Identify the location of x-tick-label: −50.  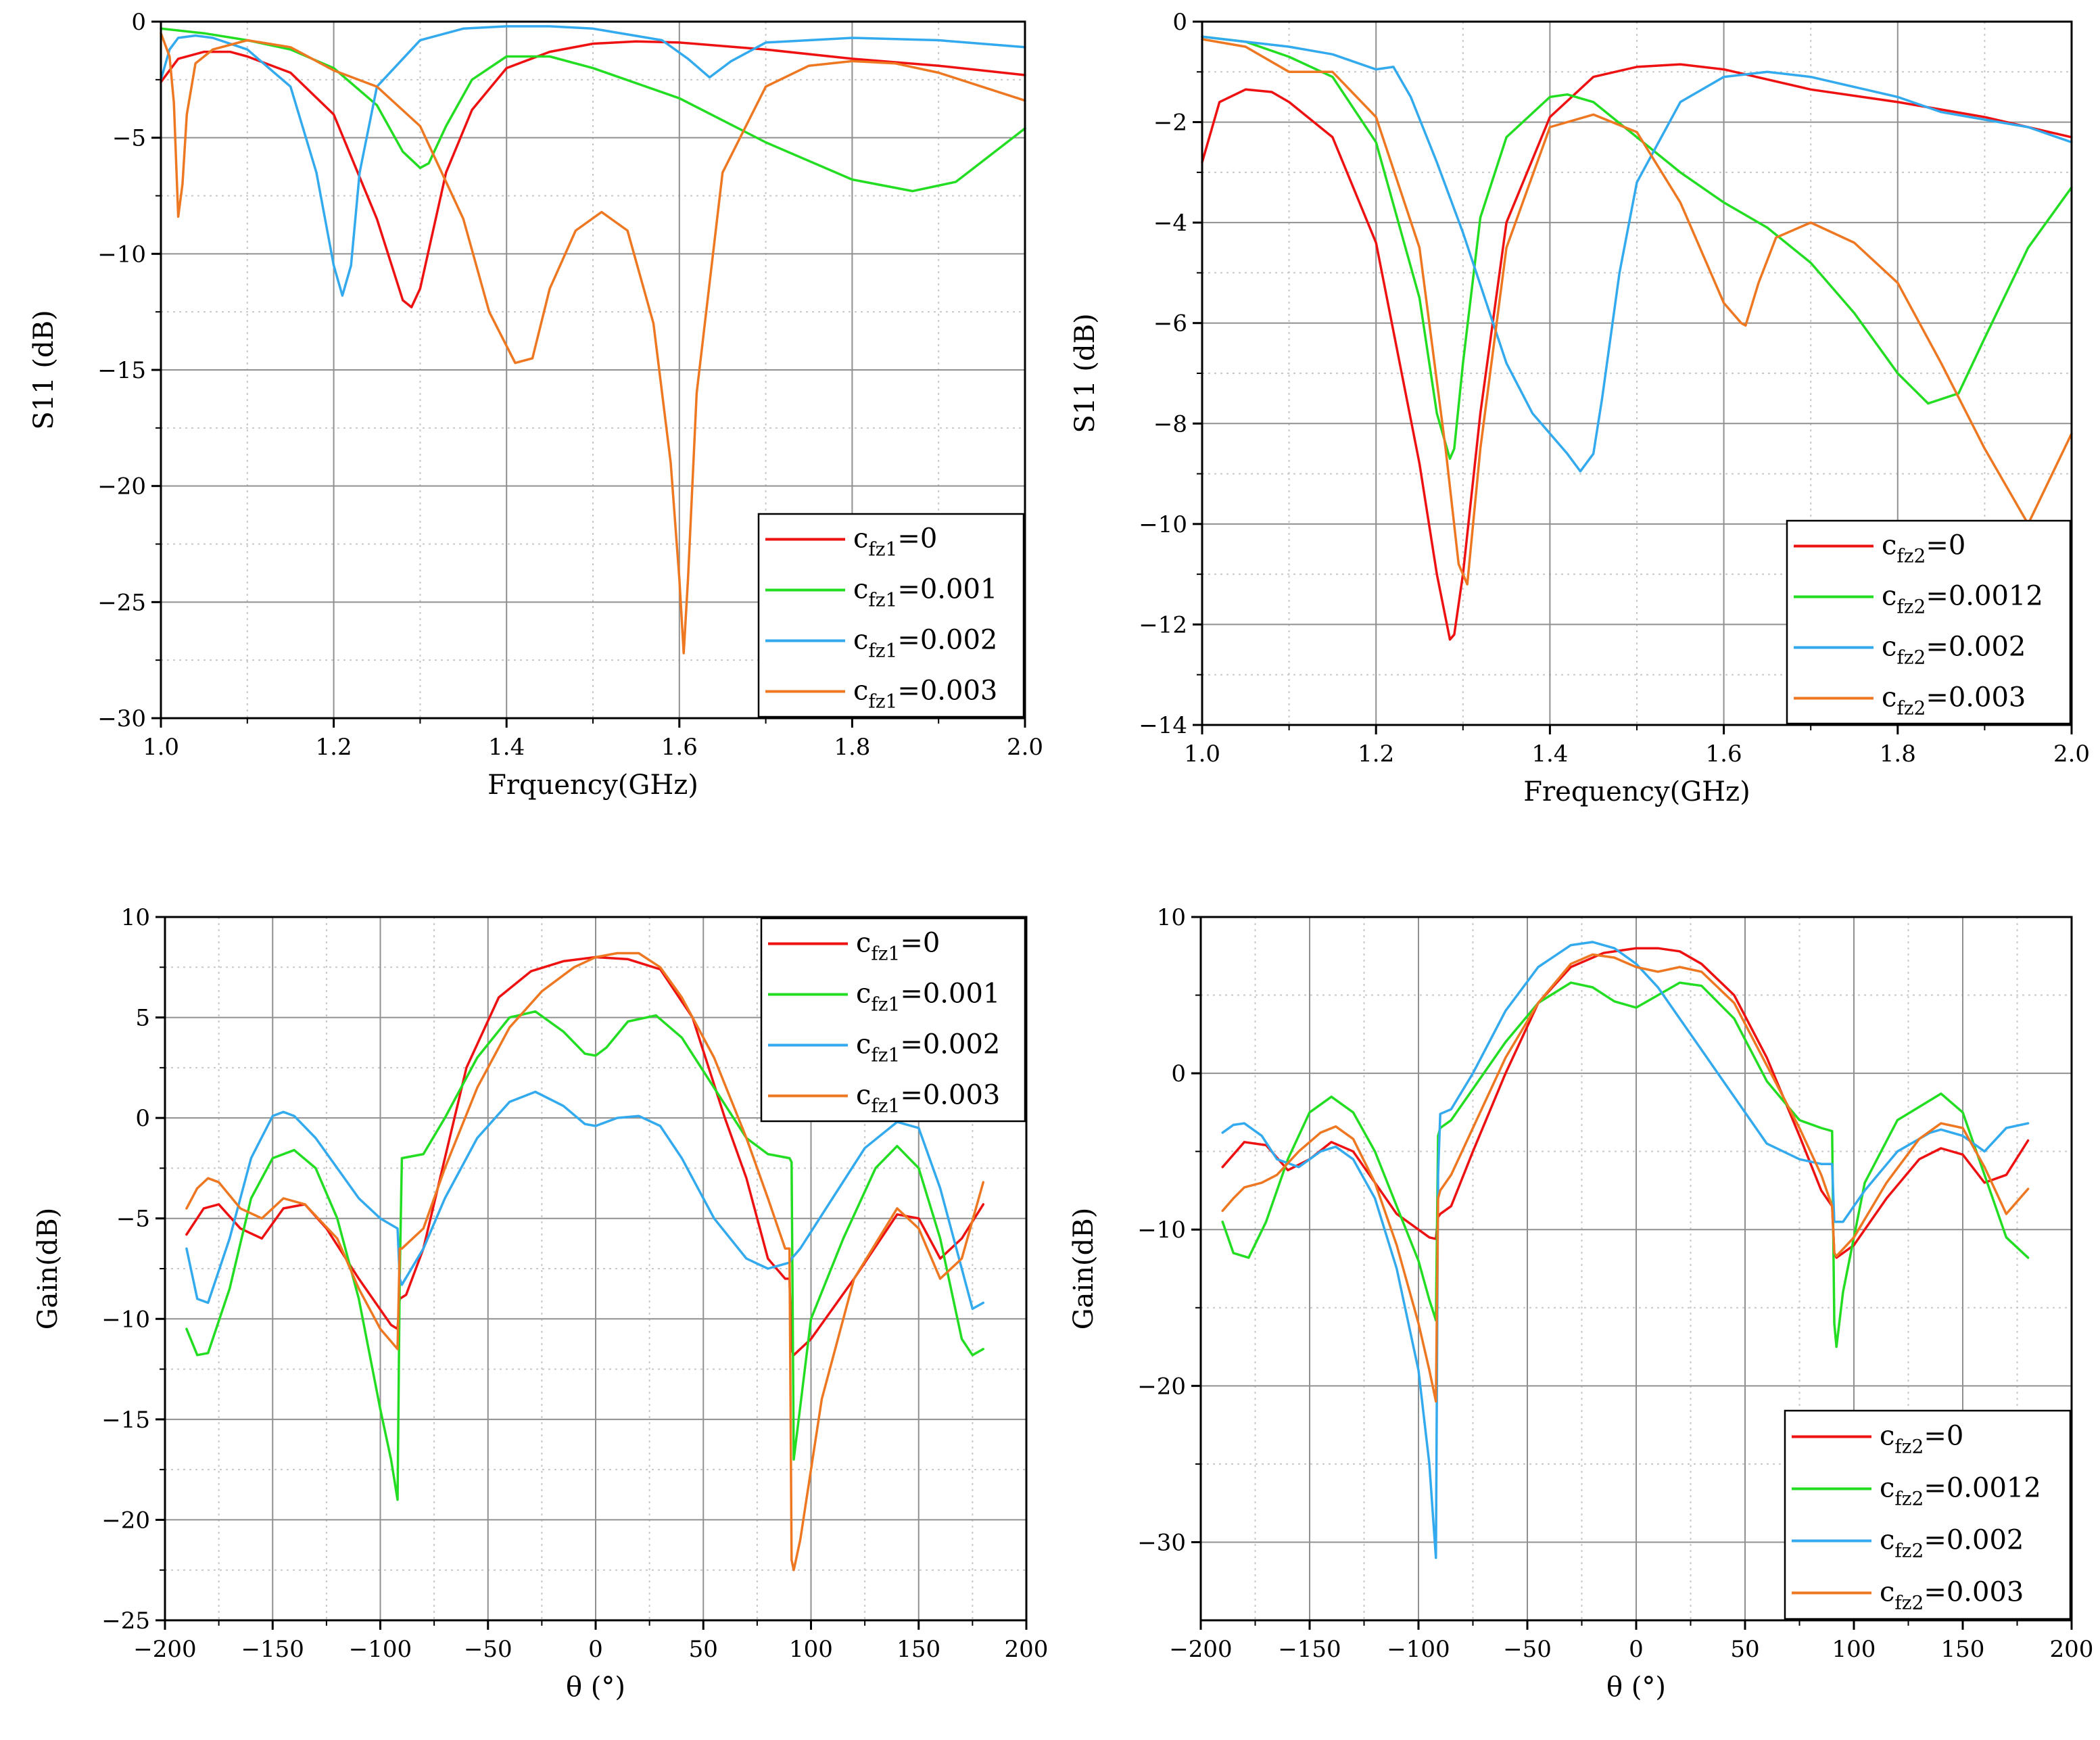
(1528, 1649).